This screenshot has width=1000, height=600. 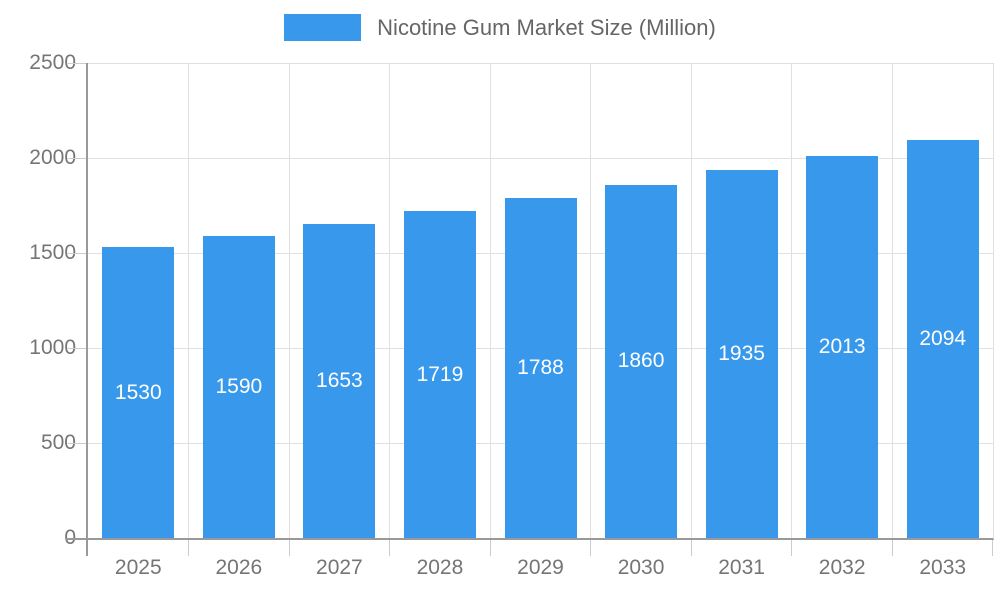 What do you see at coordinates (138, 567) in the screenshot?
I see `x-tick-label: 2025` at bounding box center [138, 567].